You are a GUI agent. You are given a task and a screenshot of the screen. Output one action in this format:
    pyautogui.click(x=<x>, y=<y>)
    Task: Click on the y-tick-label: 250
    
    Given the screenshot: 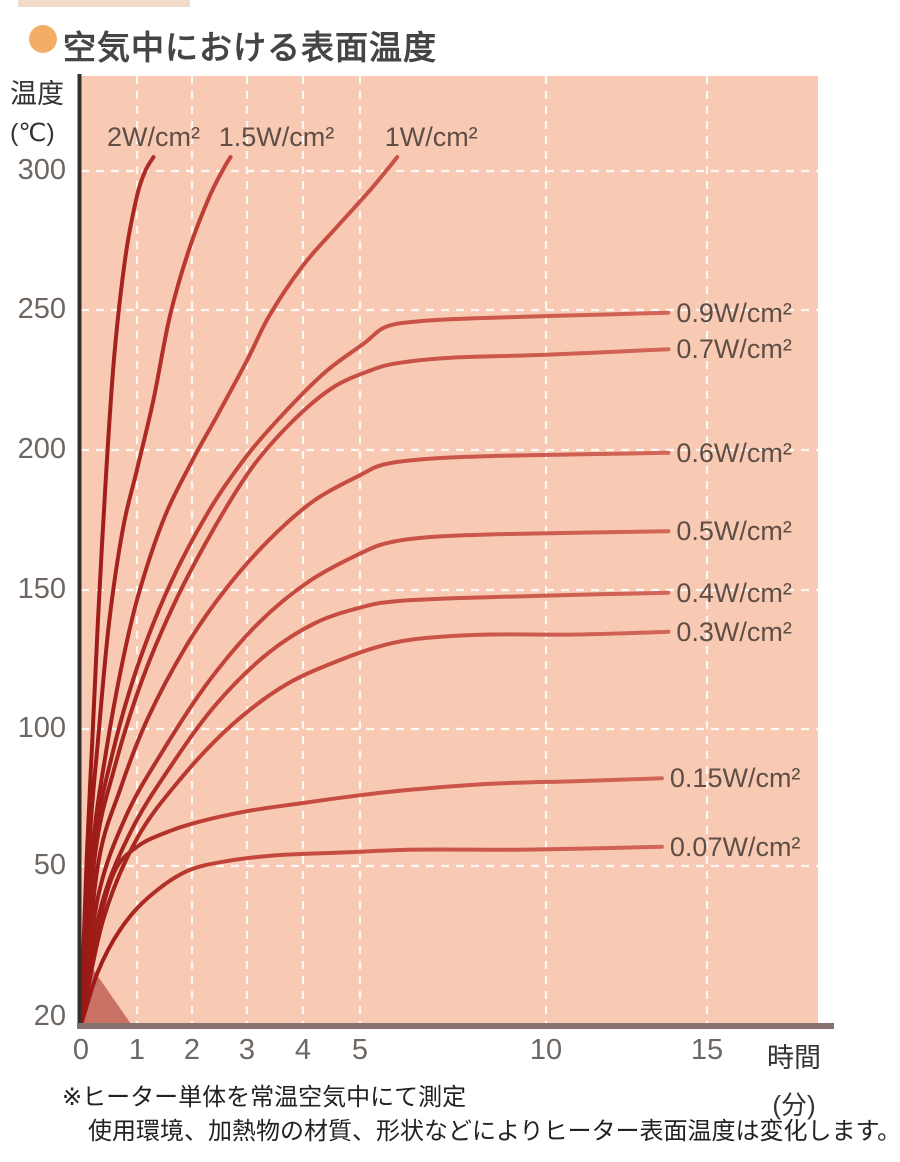 What is the action you would take?
    pyautogui.click(x=41, y=309)
    